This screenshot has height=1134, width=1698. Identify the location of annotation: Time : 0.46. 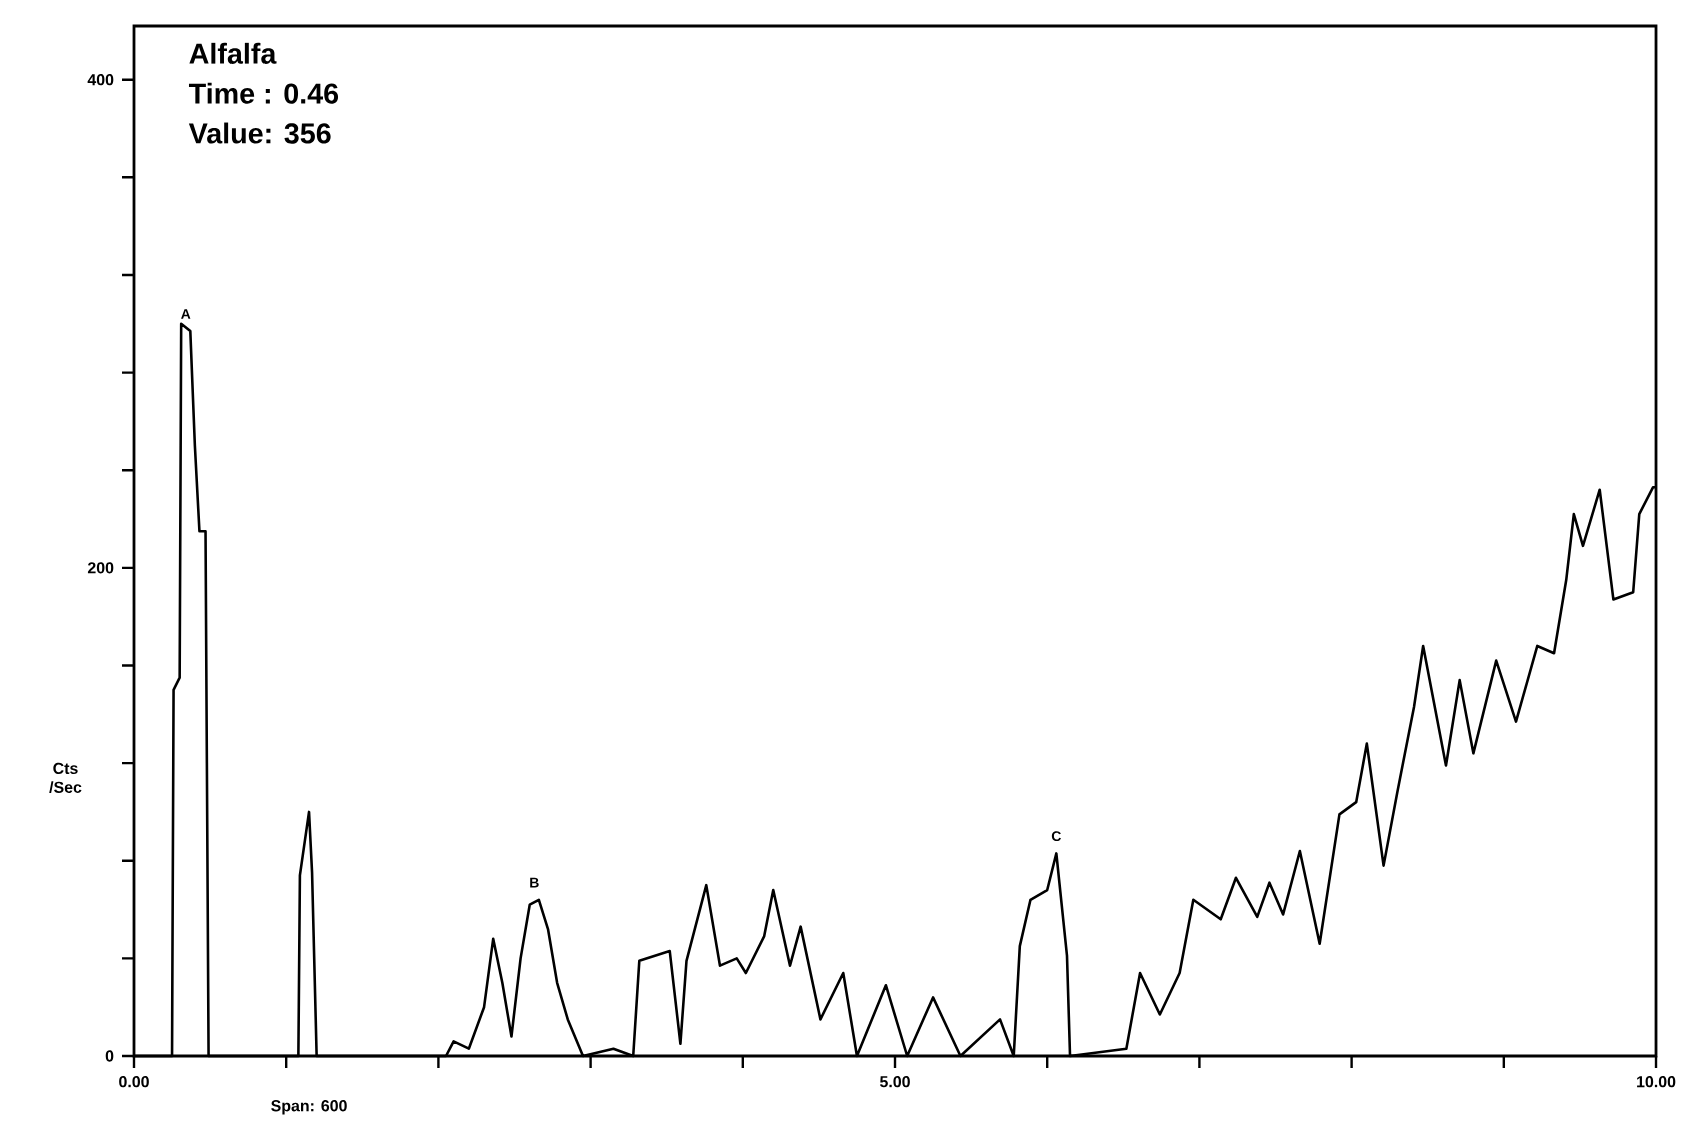
(263, 93).